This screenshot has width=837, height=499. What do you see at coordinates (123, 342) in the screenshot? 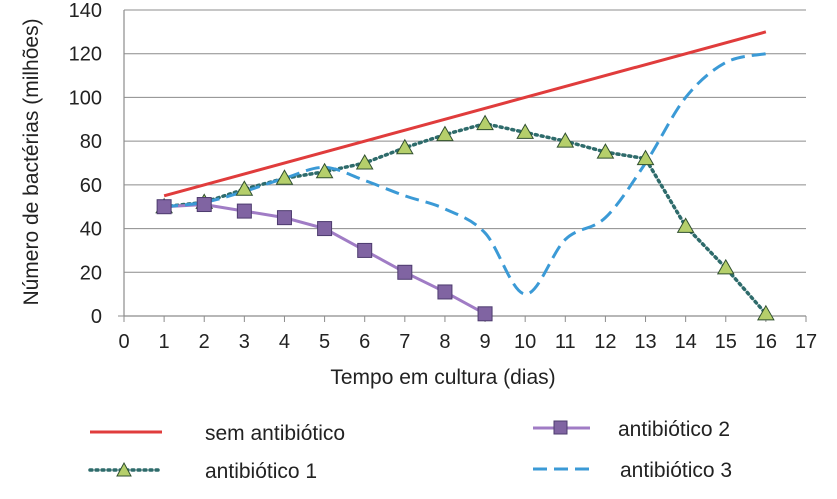
I see `x-tick-label: 0` at bounding box center [123, 342].